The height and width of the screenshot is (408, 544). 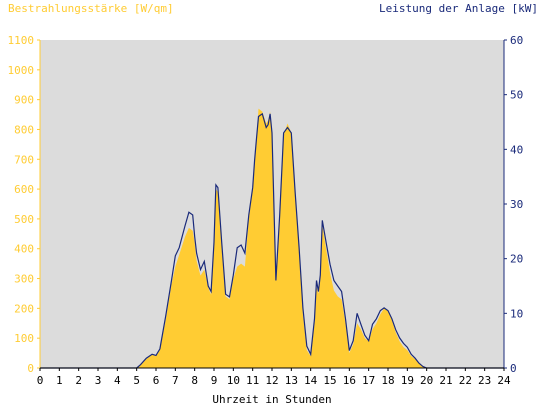 What do you see at coordinates (40, 380) in the screenshot?
I see `x-tick-label: 0` at bounding box center [40, 380].